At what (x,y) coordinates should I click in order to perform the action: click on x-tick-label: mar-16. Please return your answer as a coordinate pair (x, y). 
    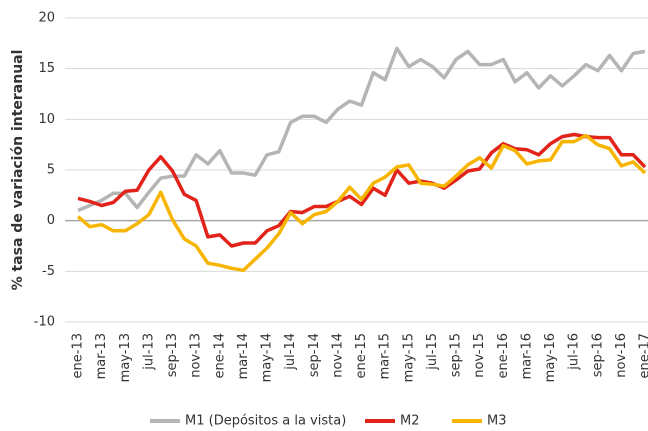
    Looking at the image, I should click on (526, 356).